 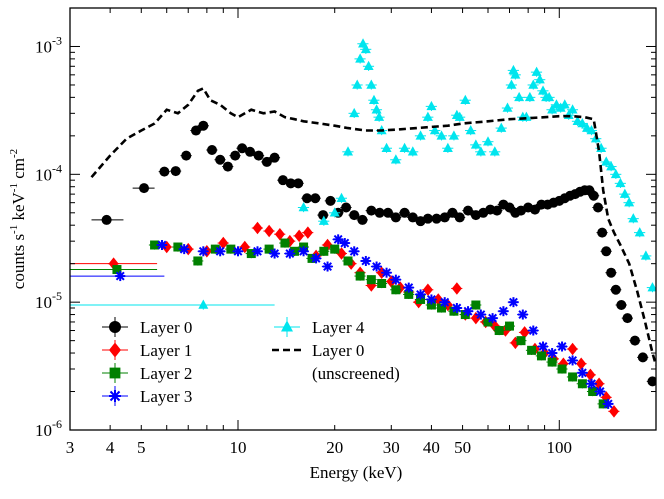 I want to click on x-tick-label: 50, so click(x=462, y=447).